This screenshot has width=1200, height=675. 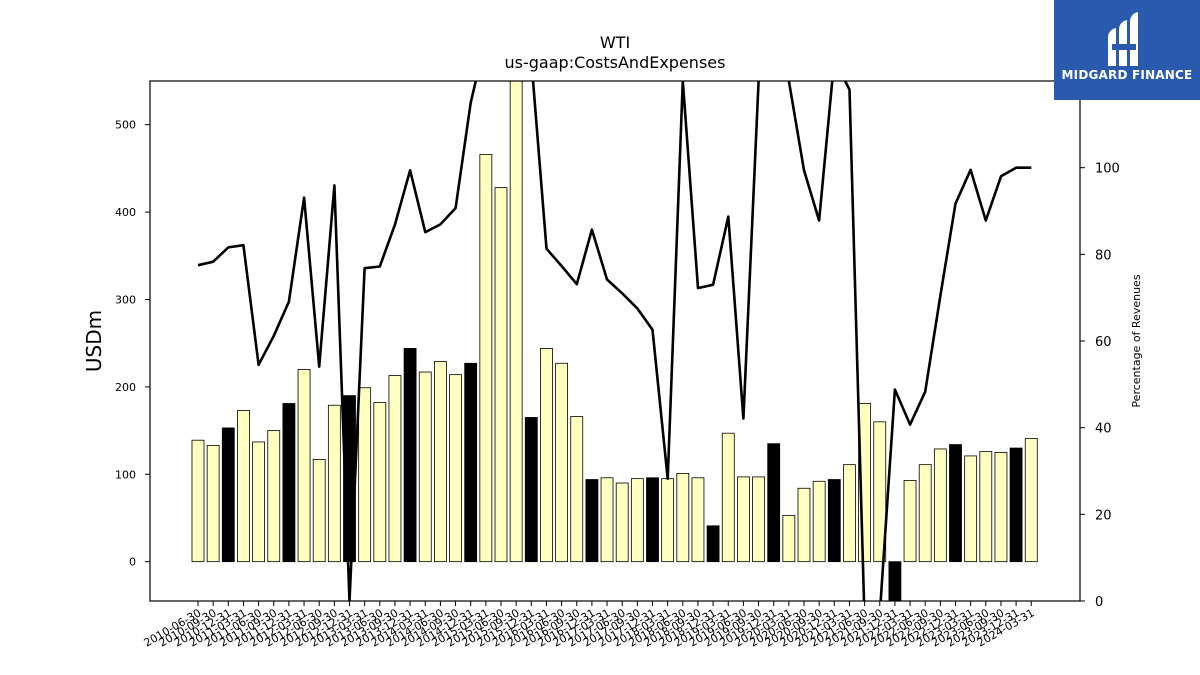 I want to click on y-tick-label-right: 20, so click(x=1103, y=515).